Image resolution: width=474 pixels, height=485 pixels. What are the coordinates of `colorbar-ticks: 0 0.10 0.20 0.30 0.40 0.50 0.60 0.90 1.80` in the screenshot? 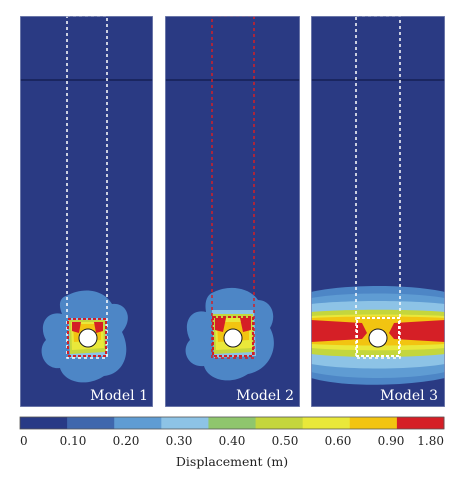 It's located at (232, 441).